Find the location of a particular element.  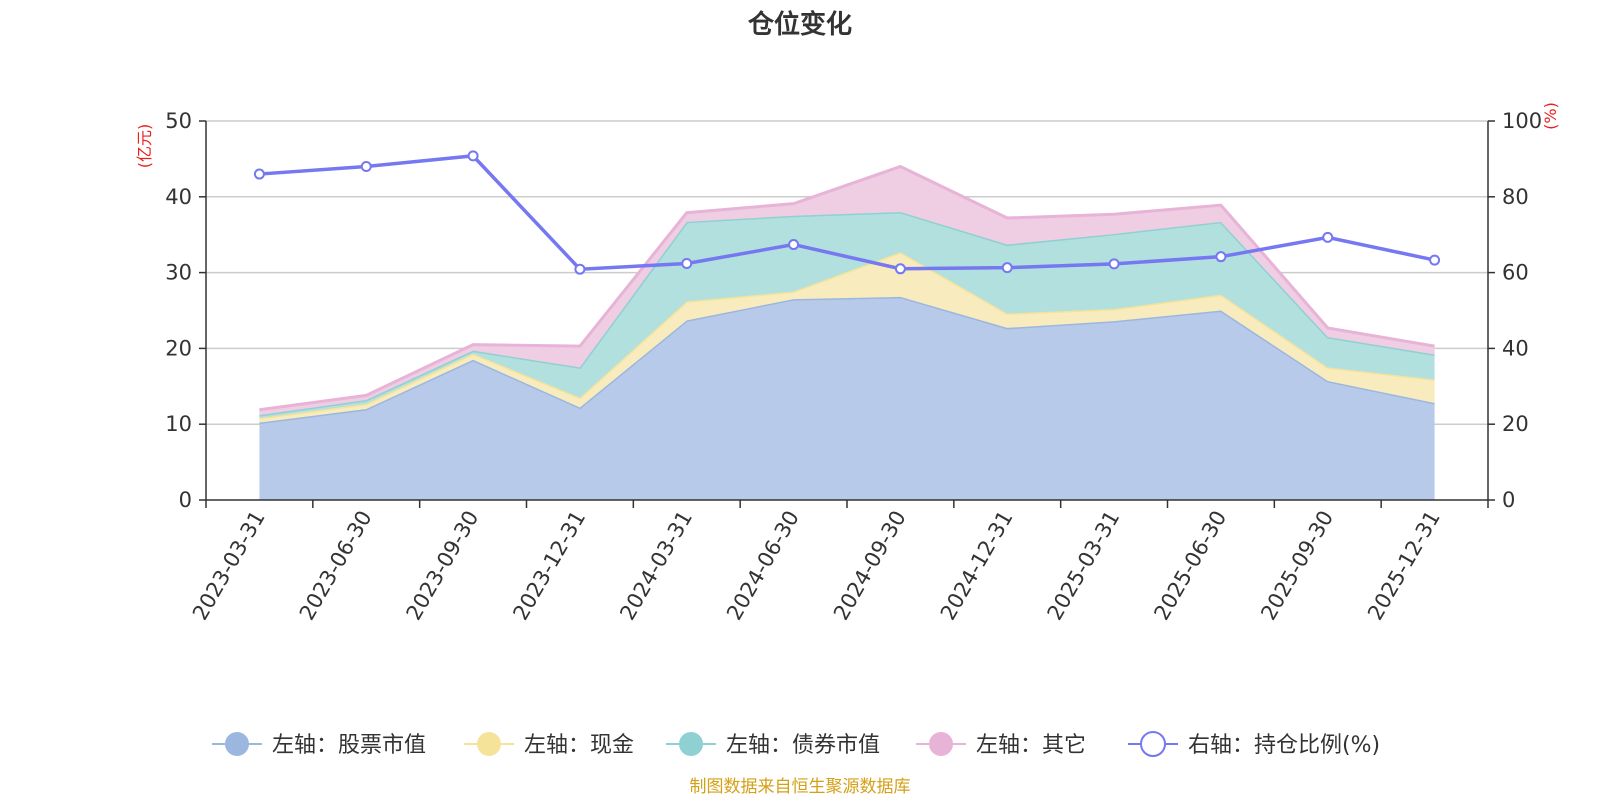

left-tick-label: 30 is located at coordinates (178, 273).